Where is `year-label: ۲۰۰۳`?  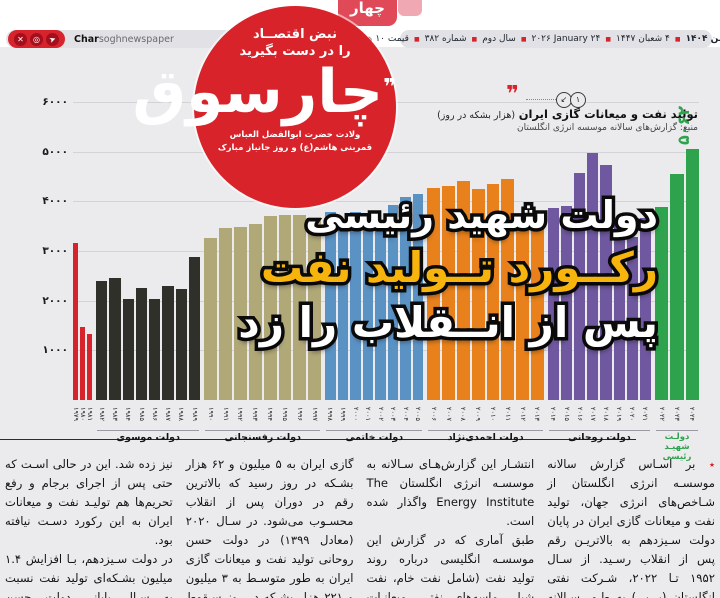 year-label: ۲۰۰۳ is located at coordinates (393, 413).